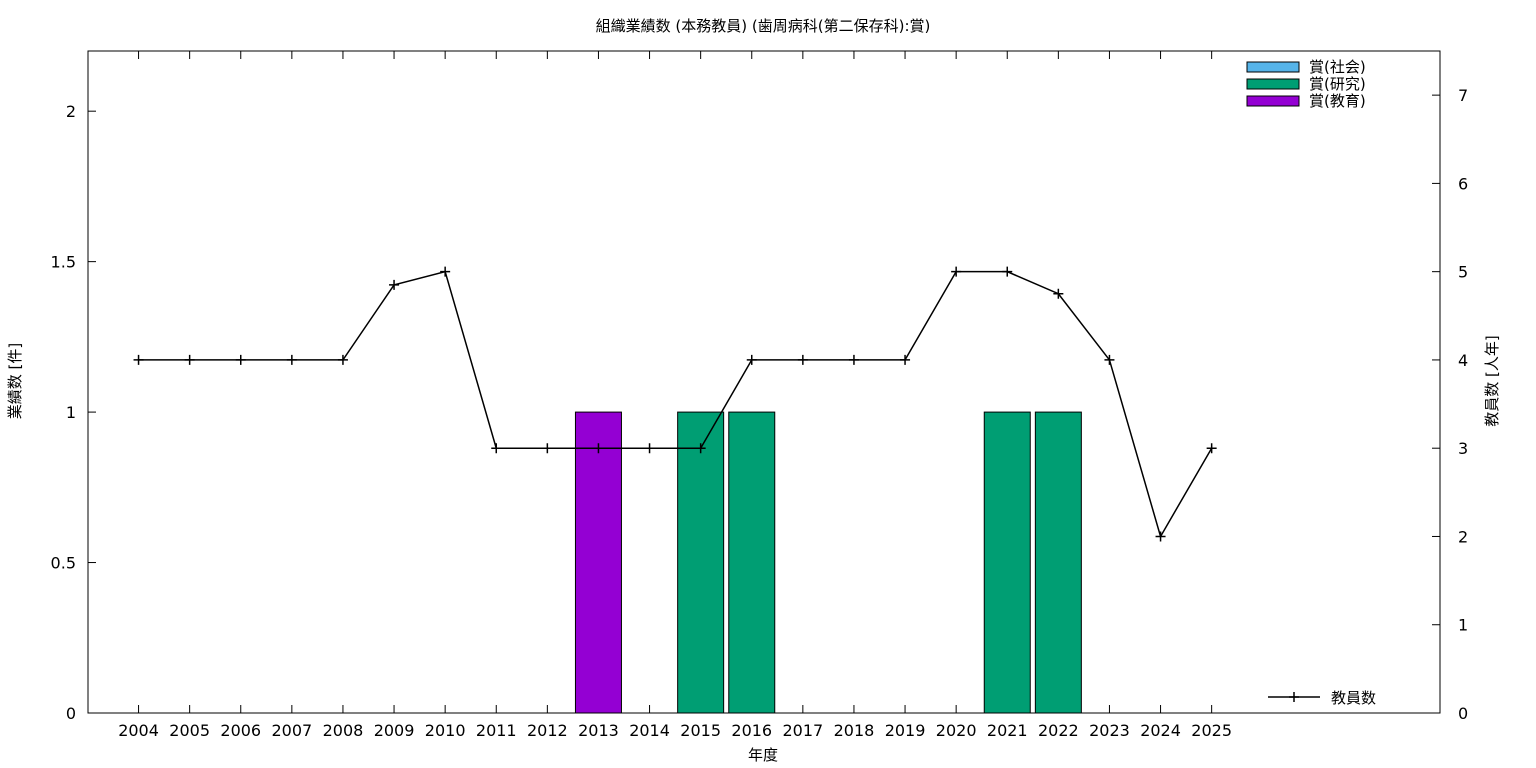 This screenshot has width=1536, height=768. Describe the element at coordinates (1463, 272) in the screenshot. I see `y2-tick-label: 5` at that location.